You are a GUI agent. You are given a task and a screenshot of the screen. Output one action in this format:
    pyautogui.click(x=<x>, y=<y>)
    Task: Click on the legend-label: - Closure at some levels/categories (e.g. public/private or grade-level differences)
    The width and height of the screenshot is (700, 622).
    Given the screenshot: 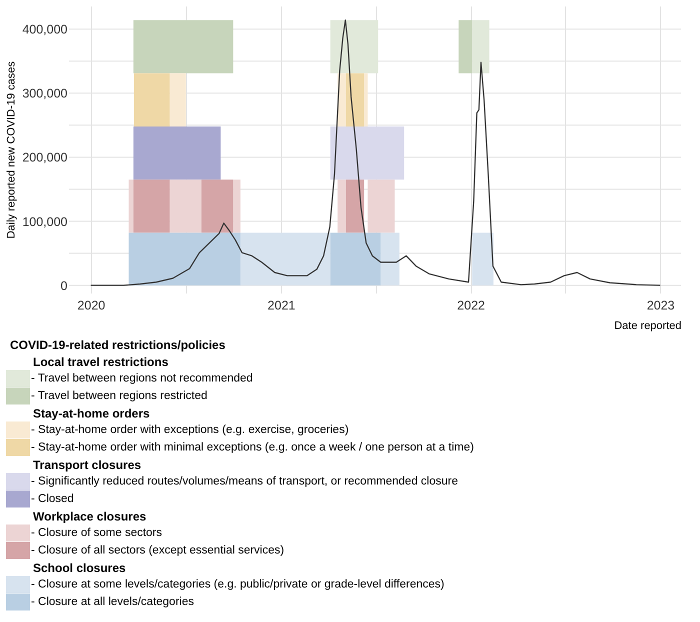 What is the action you would take?
    pyautogui.click(x=238, y=584)
    